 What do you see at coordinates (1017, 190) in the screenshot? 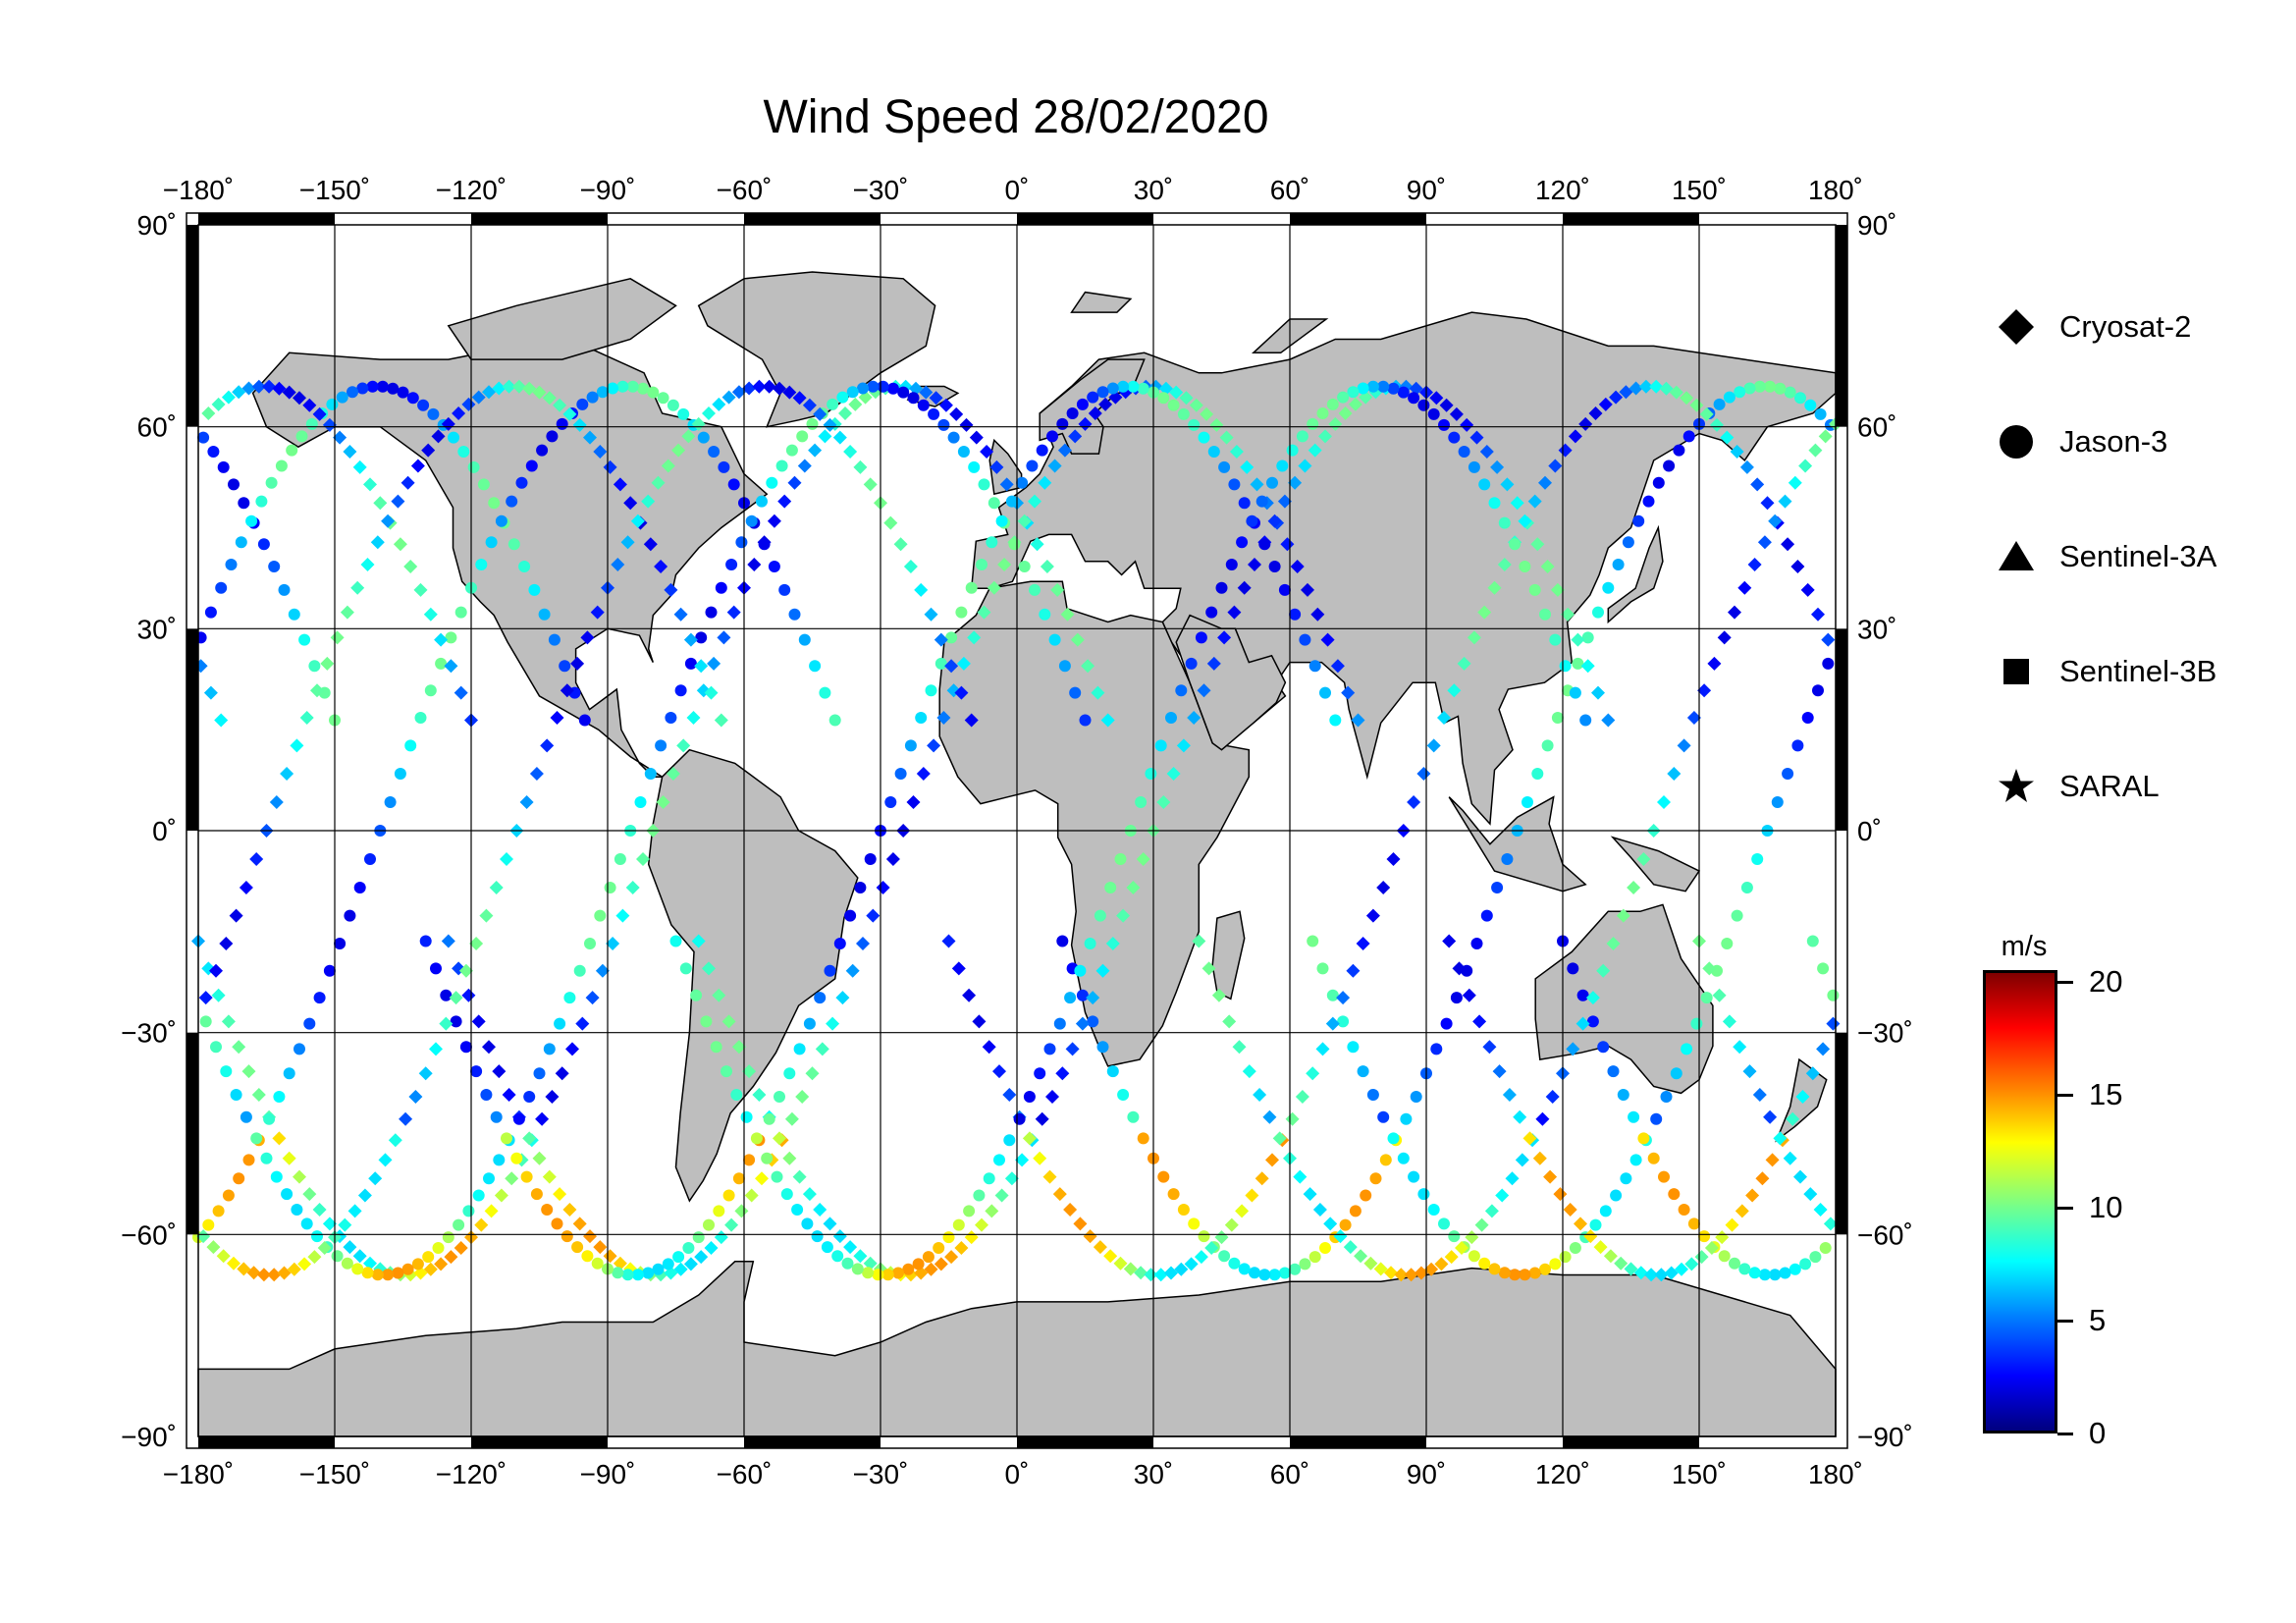
I see `lon-tick-label-top: 0˚` at bounding box center [1017, 190].